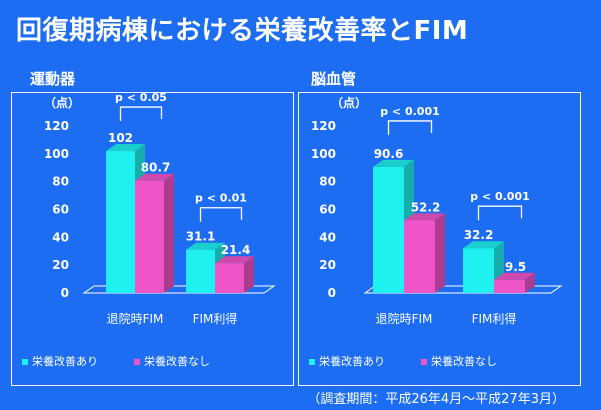  Describe the element at coordinates (242, 31) in the screenshot. I see `slide-title: 回復期病棟における栄養改善率とFIM` at that location.